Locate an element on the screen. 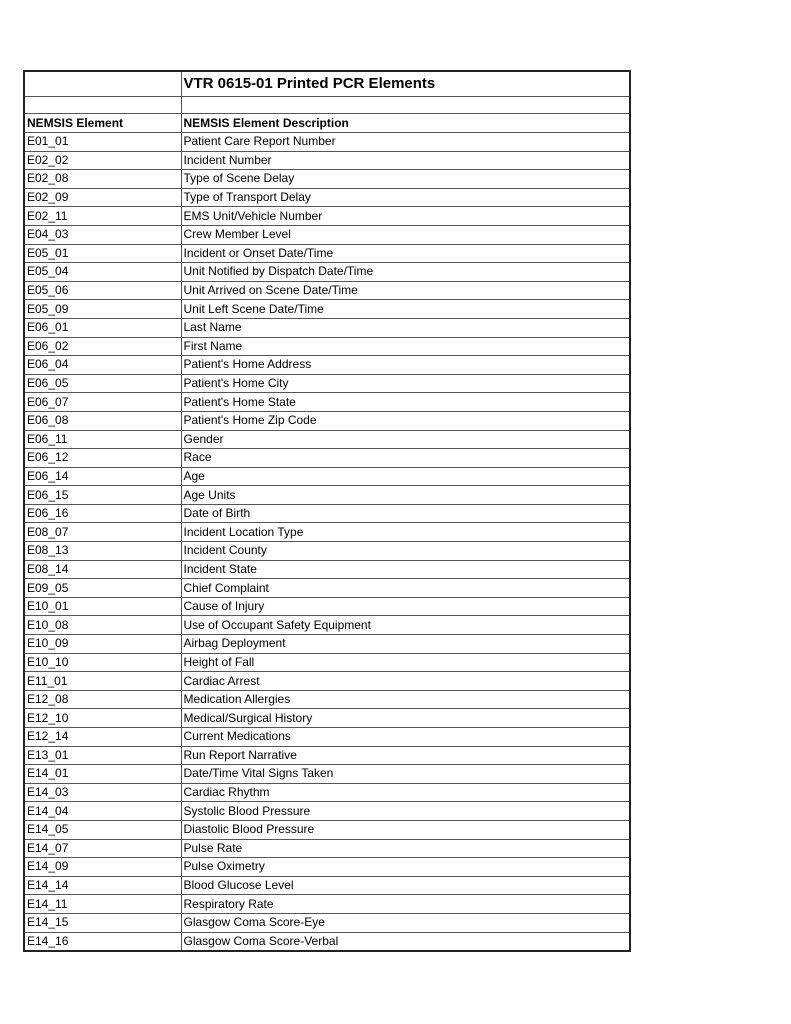  element-description: Use of Occupant Safety Equipment is located at coordinates (405, 625).